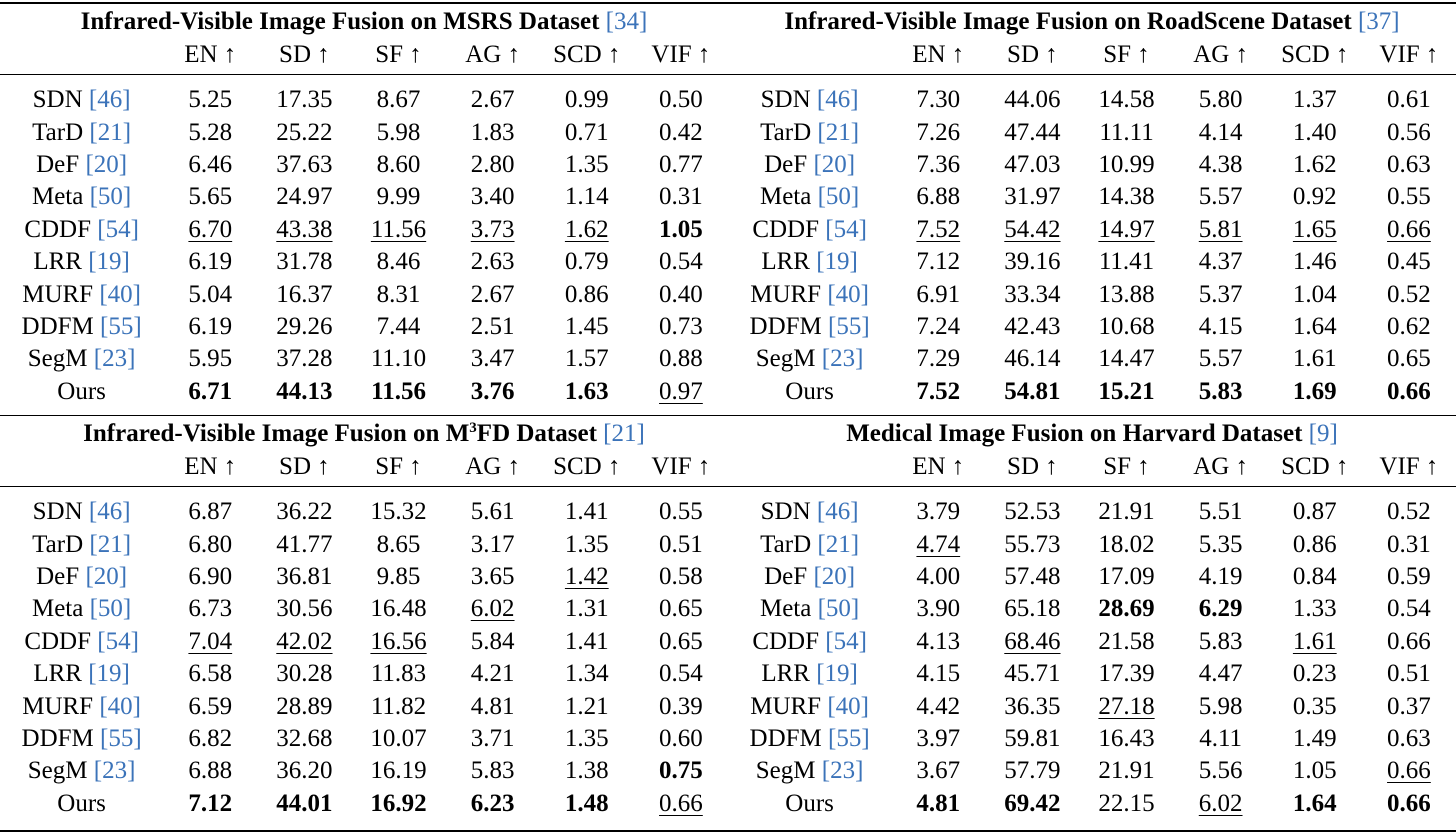 This screenshot has height=835, width=1456. Describe the element at coordinates (492, 738) in the screenshot. I see `metric-value: 3.71` at that location.